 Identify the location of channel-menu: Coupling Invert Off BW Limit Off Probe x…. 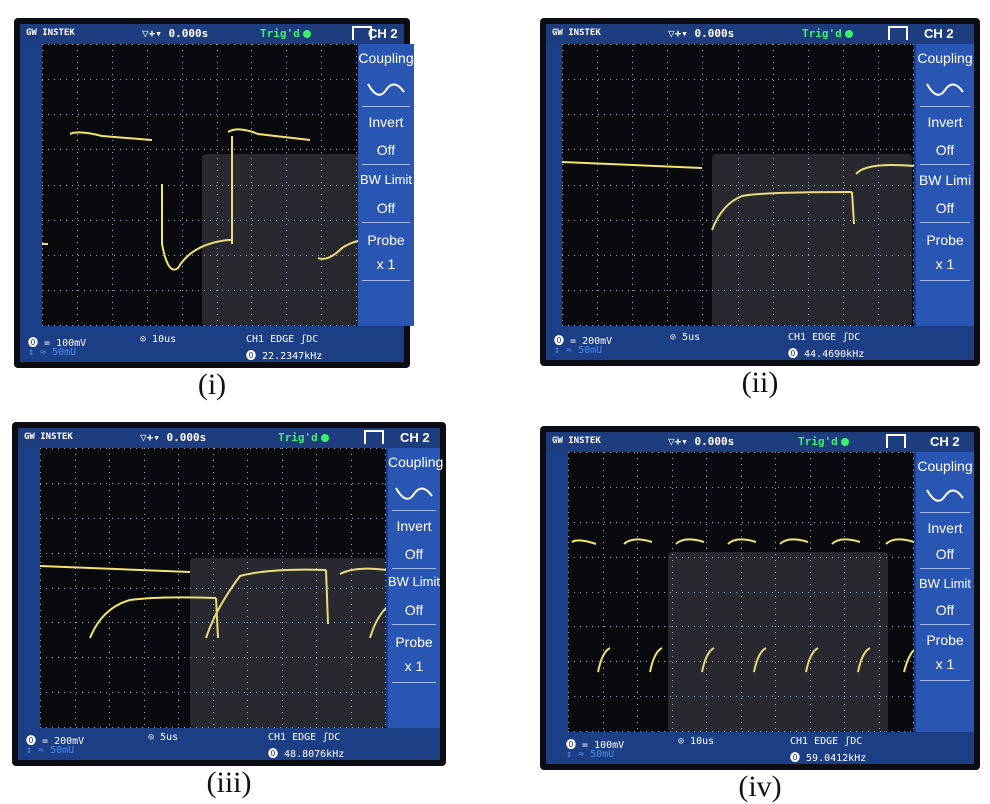
(416, 588).